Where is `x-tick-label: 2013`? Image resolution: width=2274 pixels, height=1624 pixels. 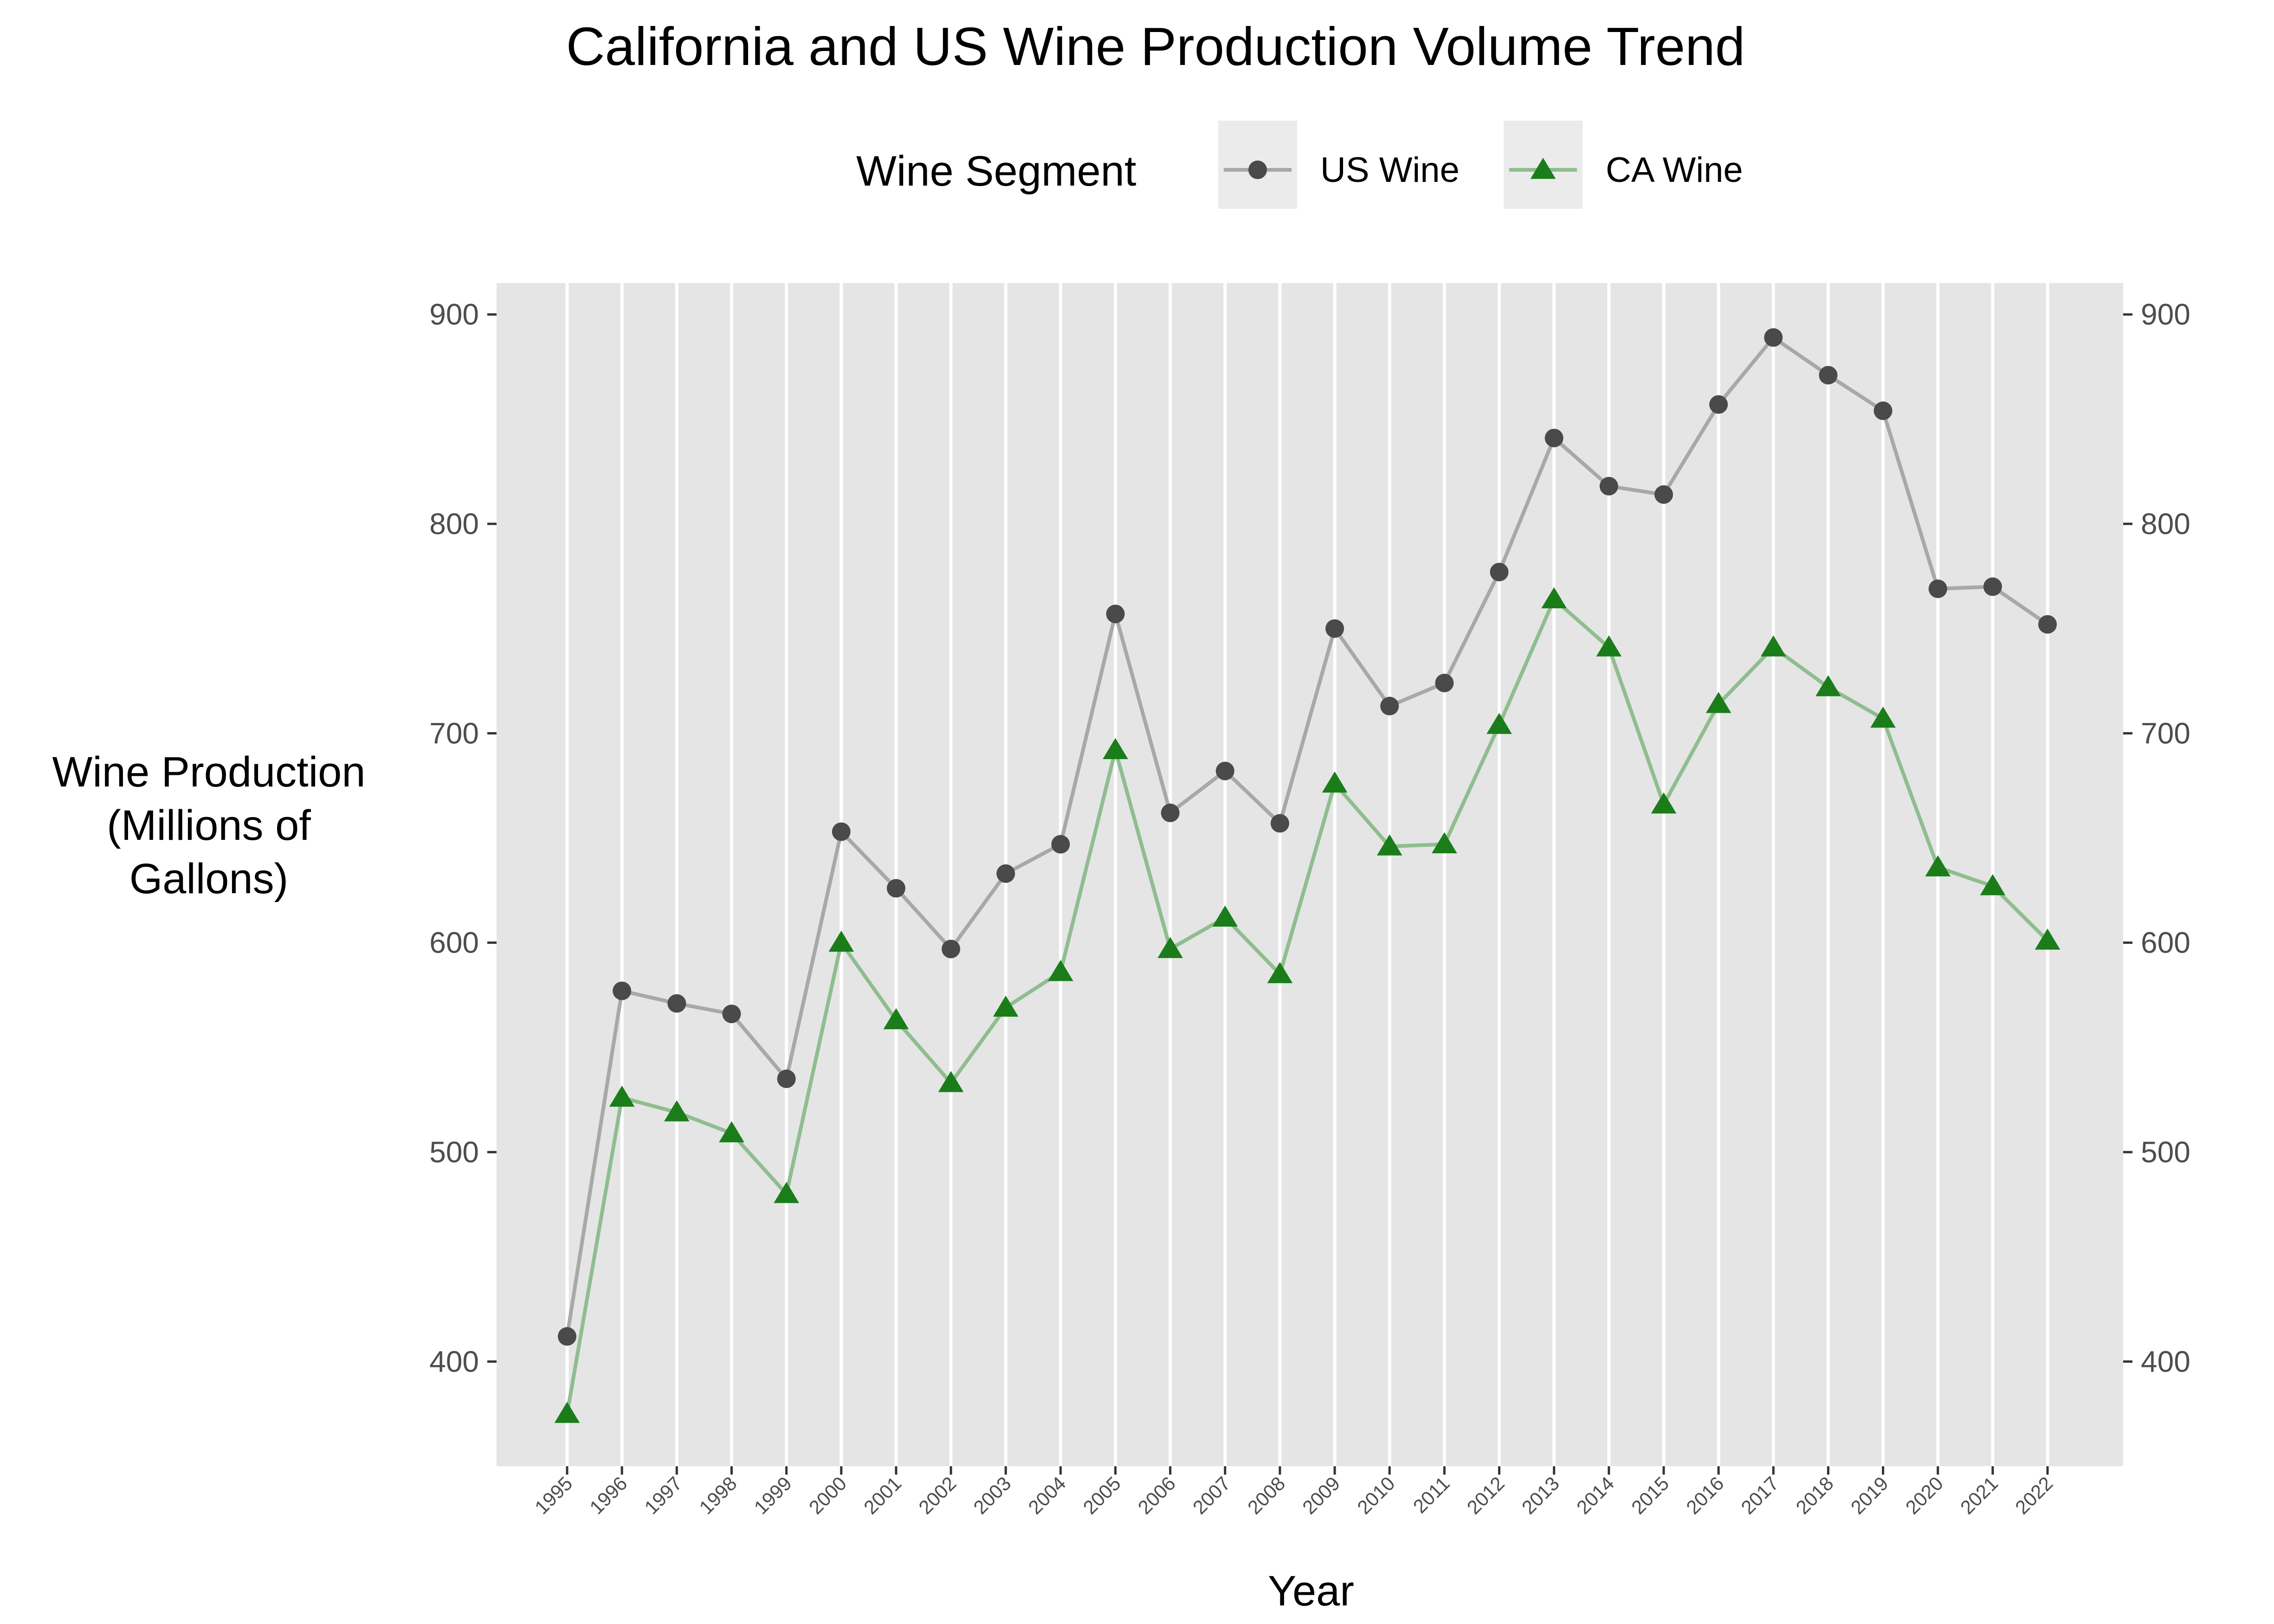
x-tick-label: 2013 is located at coordinates (1540, 1495).